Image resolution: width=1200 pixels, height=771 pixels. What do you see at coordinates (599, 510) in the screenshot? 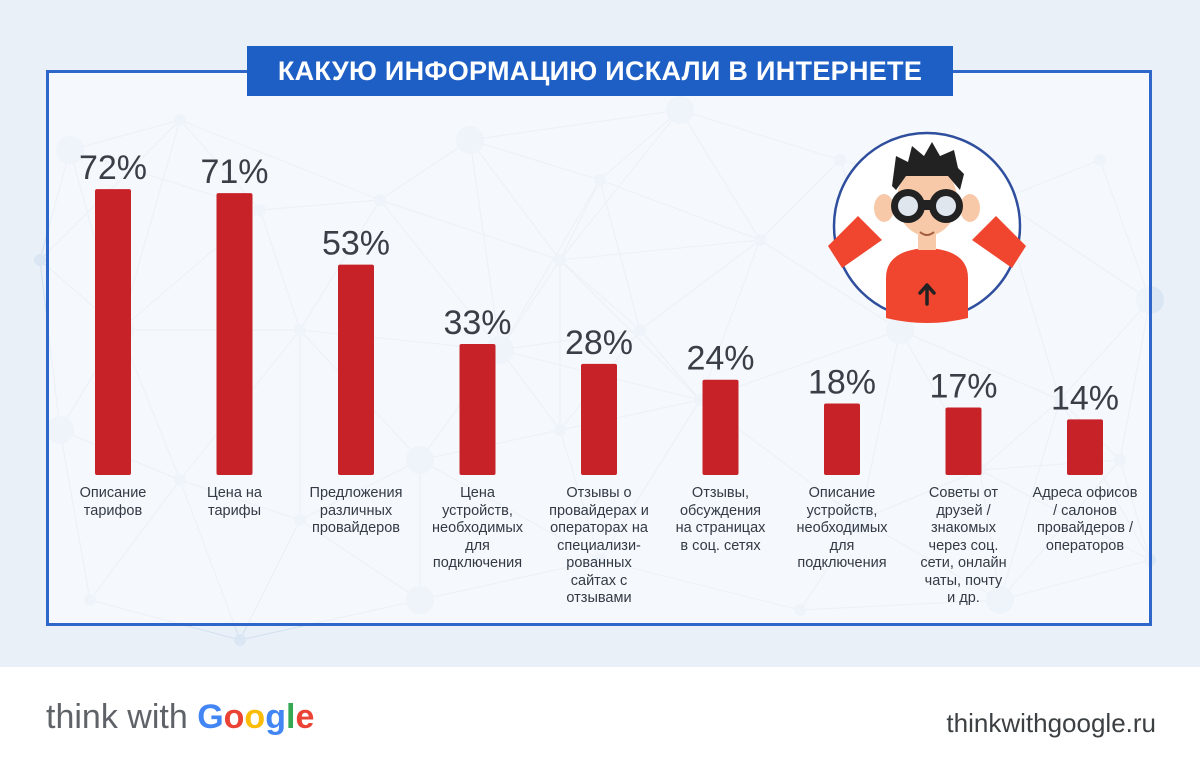
I see `category-label-line: провайдерах и` at bounding box center [599, 510].